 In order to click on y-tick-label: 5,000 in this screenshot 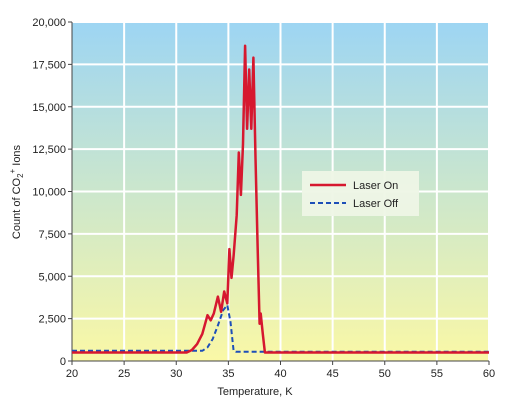, I will do `click(52, 277)`.